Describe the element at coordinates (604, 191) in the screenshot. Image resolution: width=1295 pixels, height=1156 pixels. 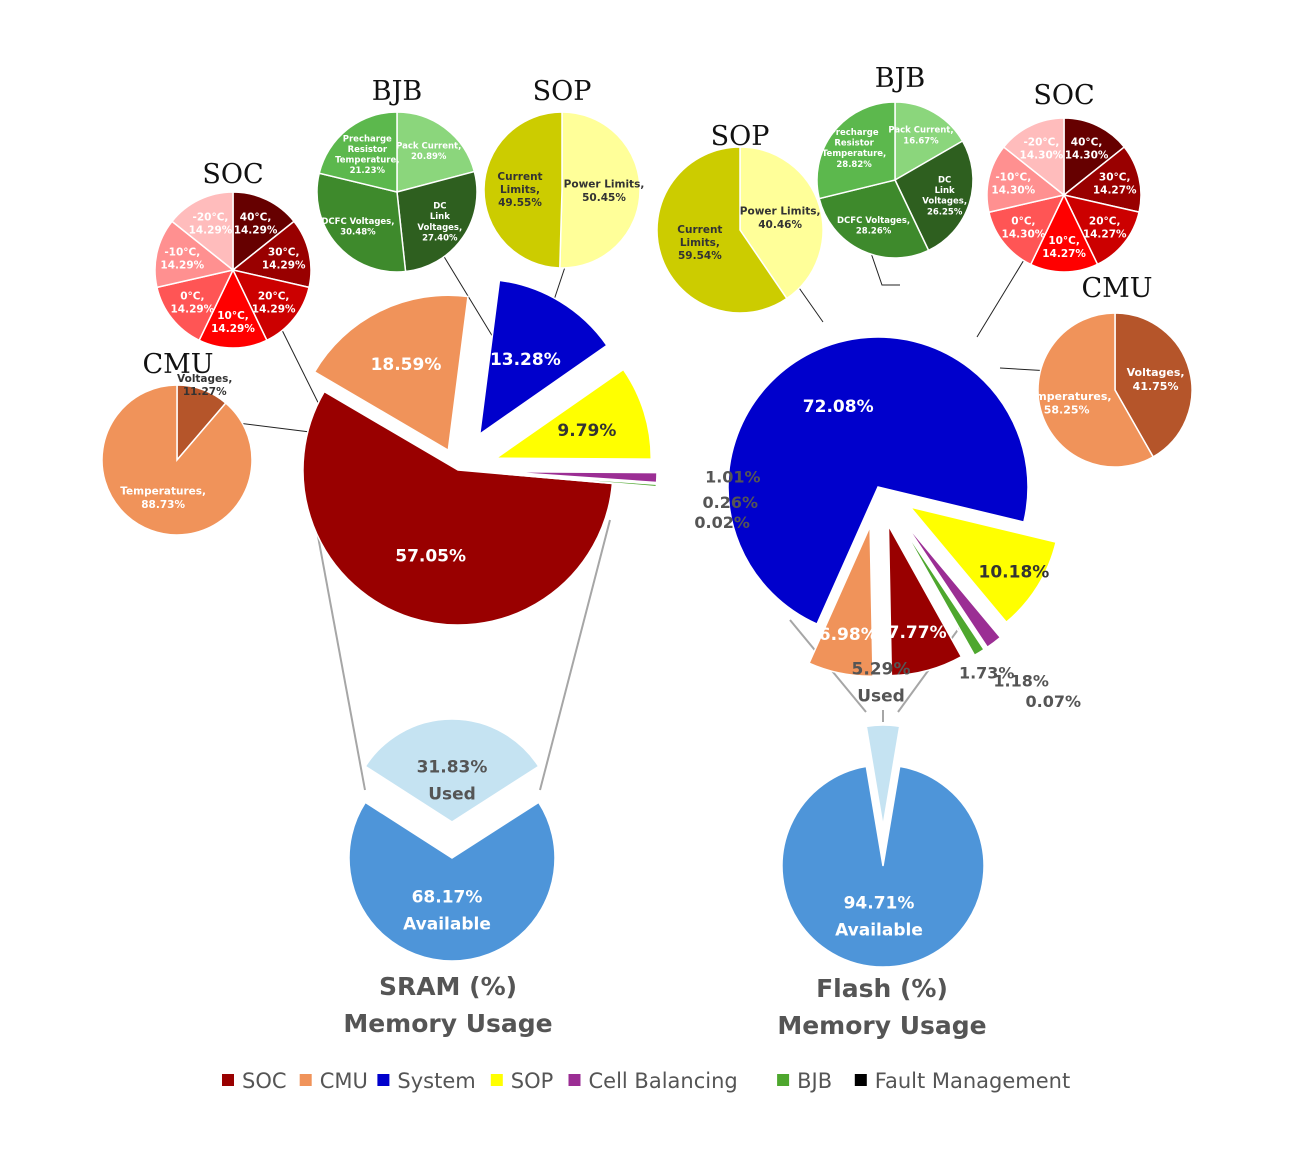
I see `sram-sop-label-0: Power Limits, 50.45%` at that location.